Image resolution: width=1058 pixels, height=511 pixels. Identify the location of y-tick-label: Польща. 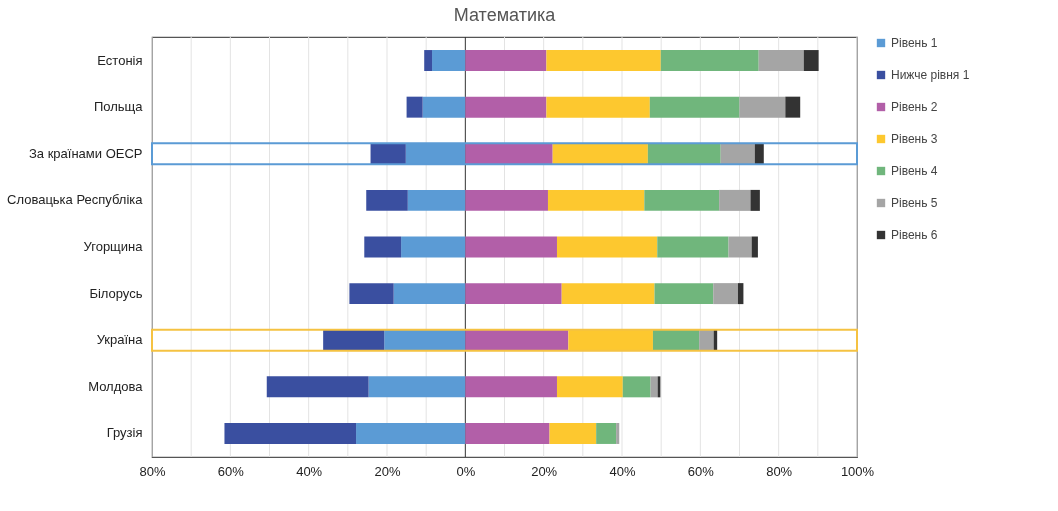
(118, 107).